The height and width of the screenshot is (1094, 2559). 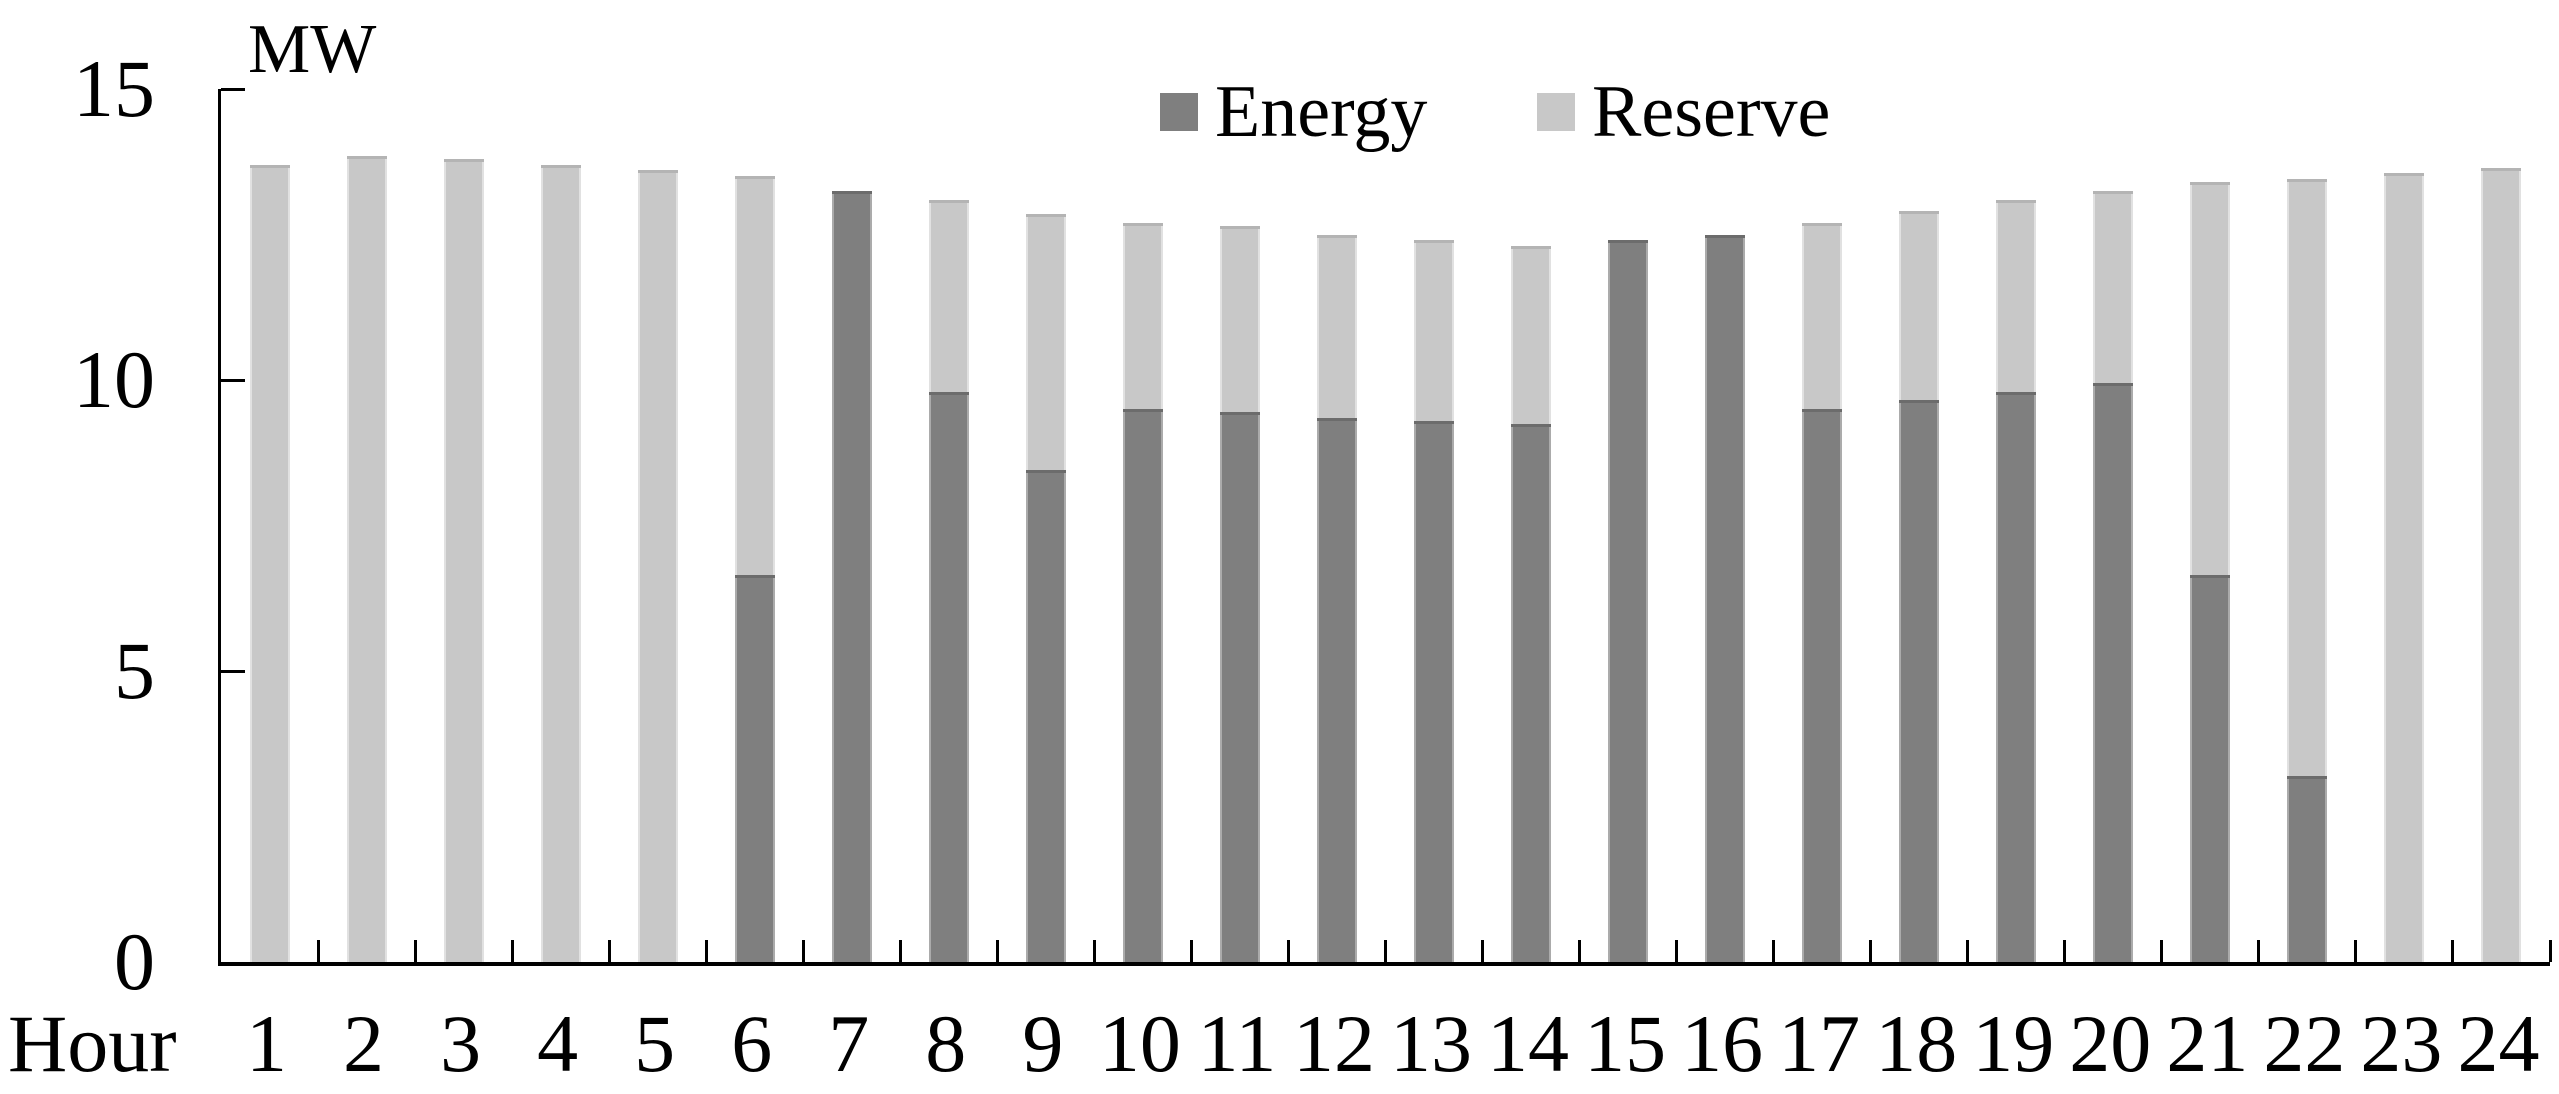 I want to click on legend-label-energy: Energy, so click(x=1321, y=112).